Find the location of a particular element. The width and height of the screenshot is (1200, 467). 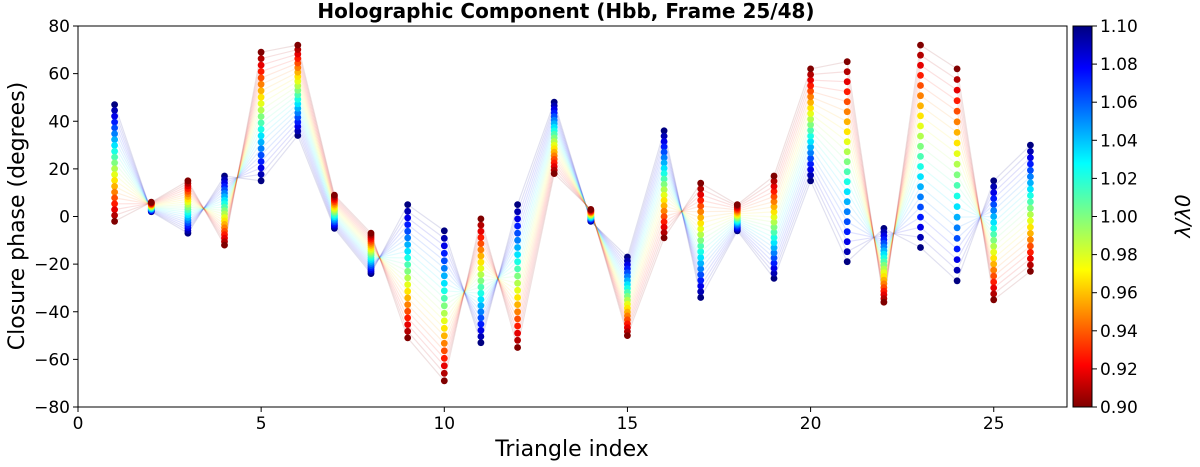

colorbar-label-text: λ/λ0 is located at coordinates (1183, 216).